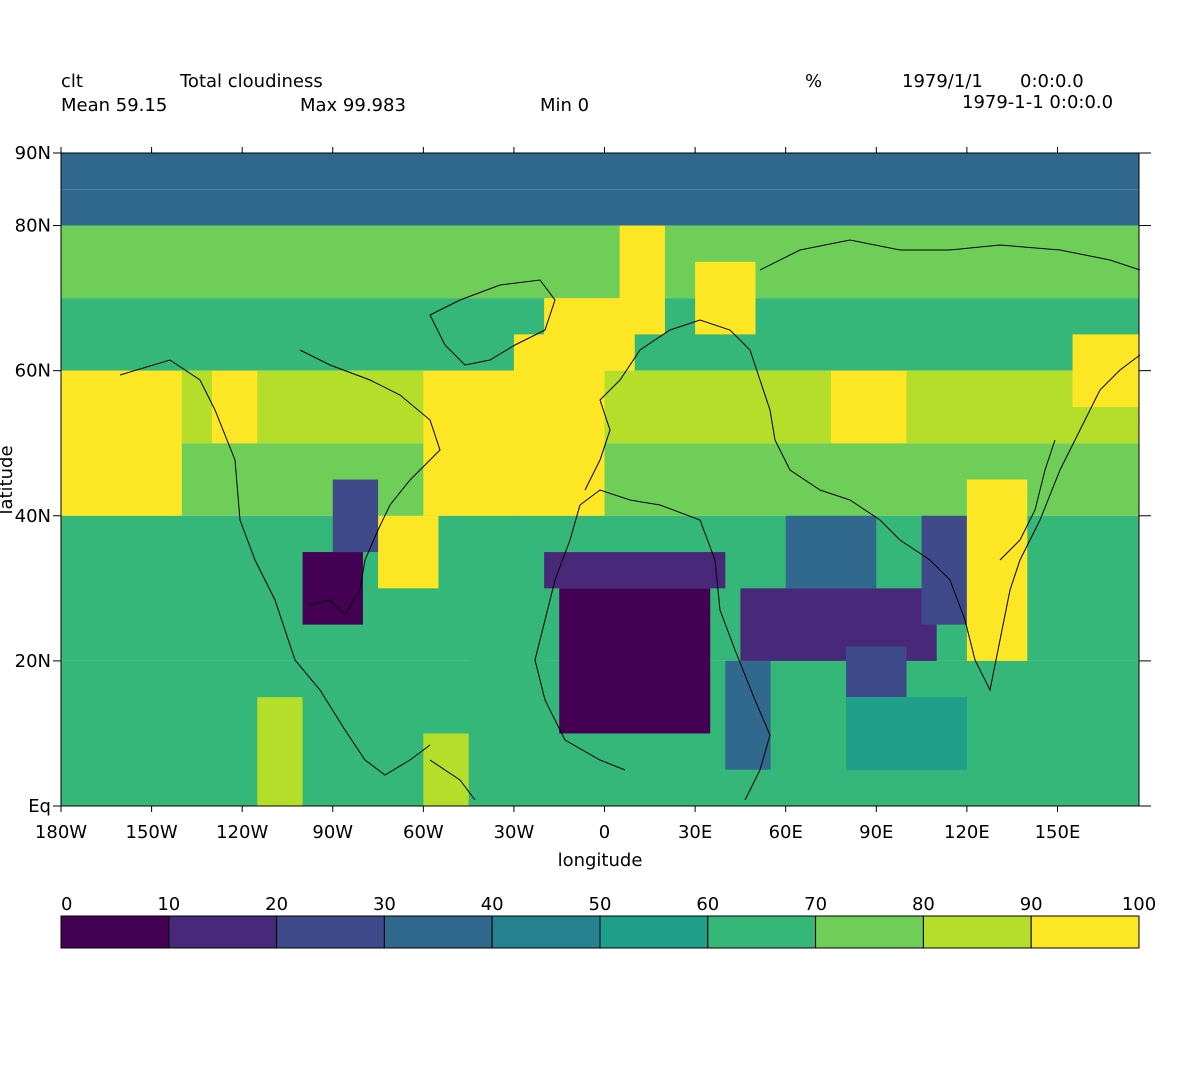 The width and height of the screenshot is (1200, 1091). Describe the element at coordinates (384, 904) in the screenshot. I see `colorbar-tick-label: 30` at that location.